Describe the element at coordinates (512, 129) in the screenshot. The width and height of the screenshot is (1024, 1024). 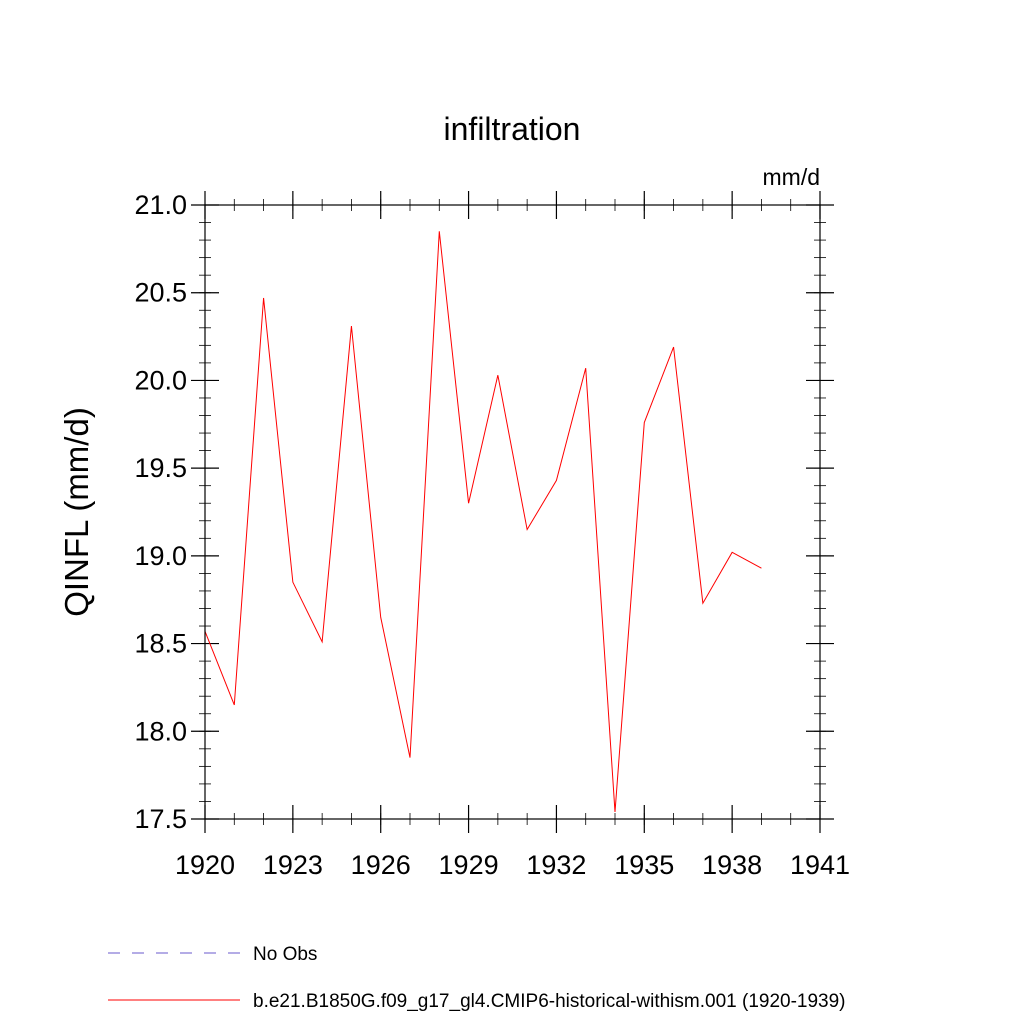
I see `chart-title: infiltration` at that location.